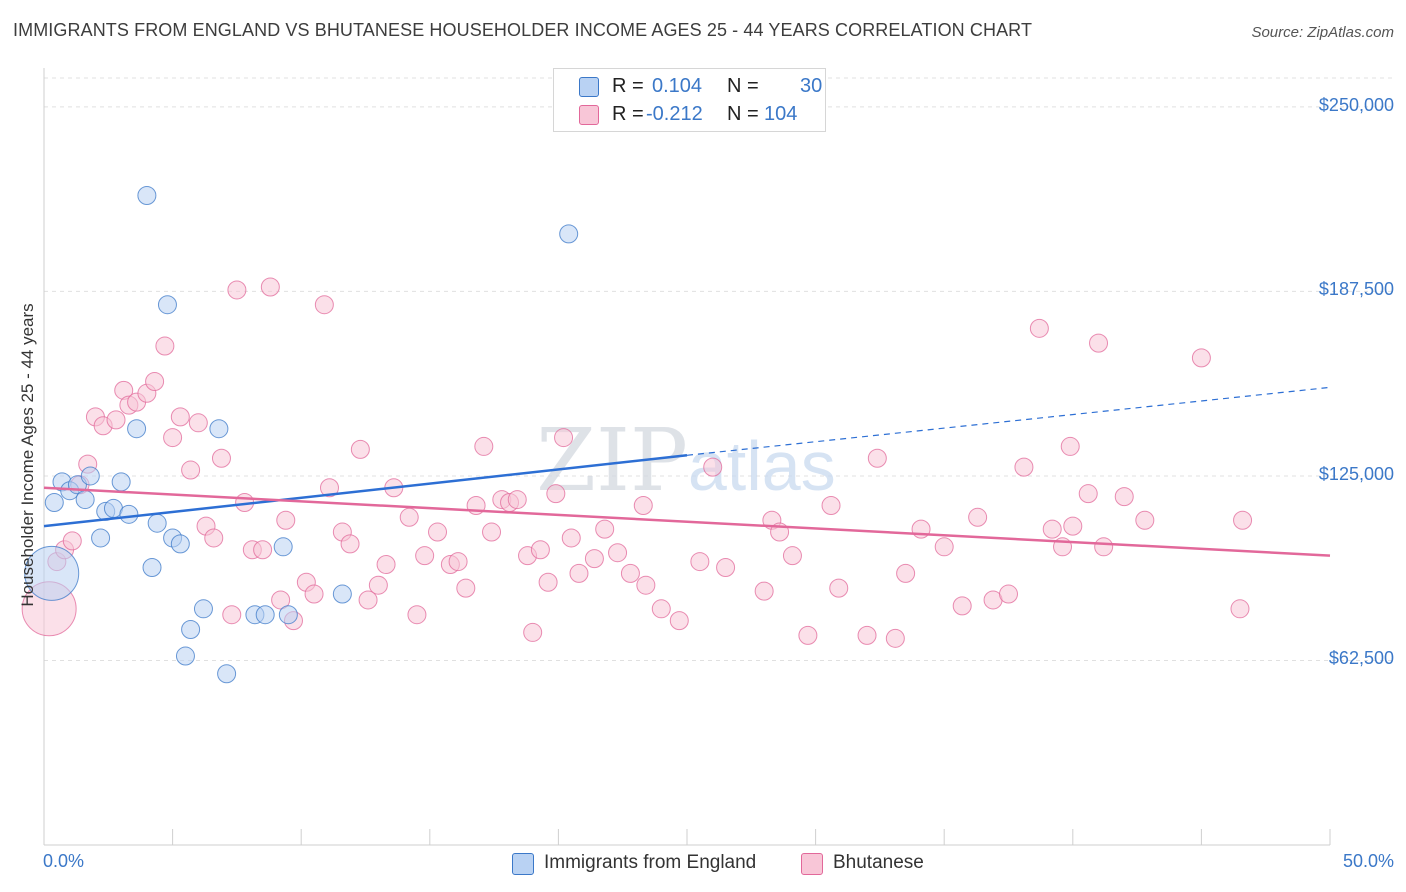 This screenshot has width=1406, height=892. What do you see at coordinates (674, 114) in the screenshot?
I see `r-value: -0.212` at bounding box center [674, 114].